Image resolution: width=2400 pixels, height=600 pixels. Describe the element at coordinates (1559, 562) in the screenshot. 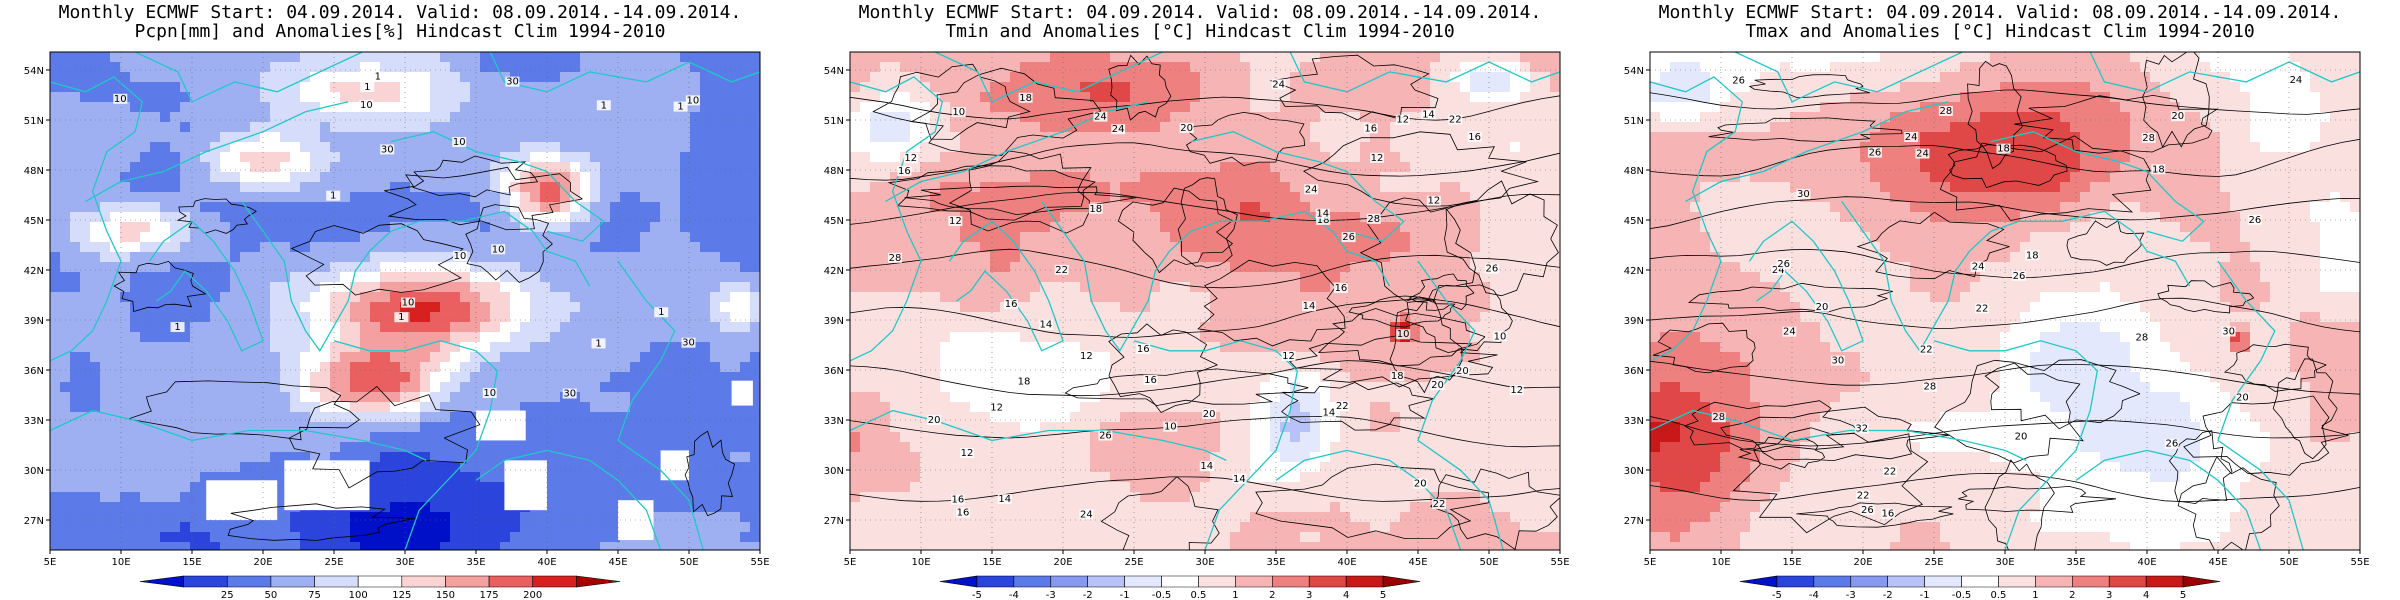

I see `lon-tick-label: 55E` at that location.